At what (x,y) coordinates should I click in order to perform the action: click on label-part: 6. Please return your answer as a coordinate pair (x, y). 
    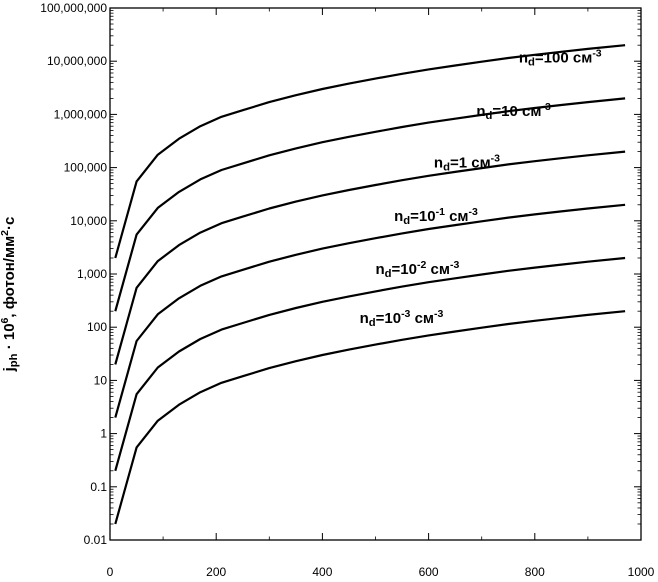
    Looking at the image, I should click on (5, 320).